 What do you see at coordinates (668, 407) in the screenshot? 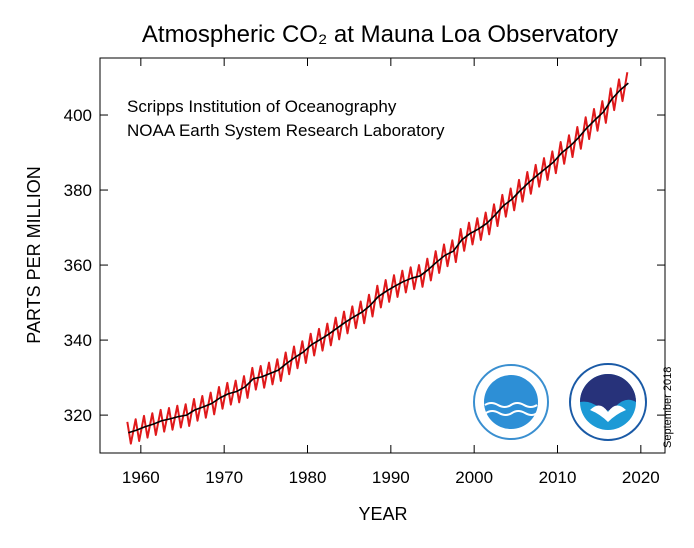
I see `annotation: September 2018` at bounding box center [668, 407].